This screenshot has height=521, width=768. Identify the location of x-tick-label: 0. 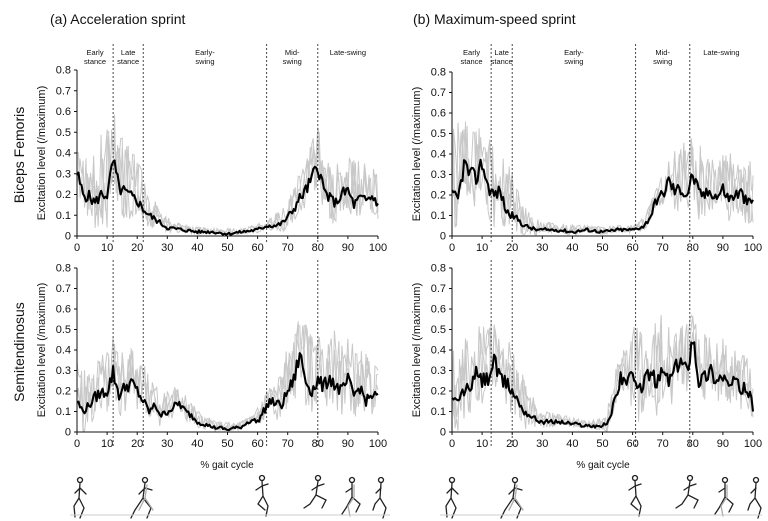
(452, 248).